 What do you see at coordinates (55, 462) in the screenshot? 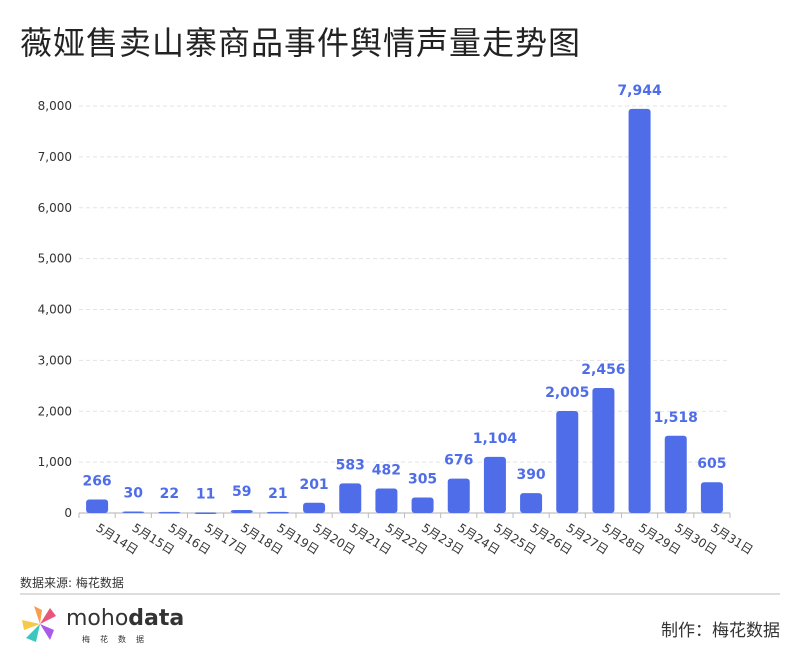
I see `y-tick-label: 1,000` at bounding box center [55, 462].